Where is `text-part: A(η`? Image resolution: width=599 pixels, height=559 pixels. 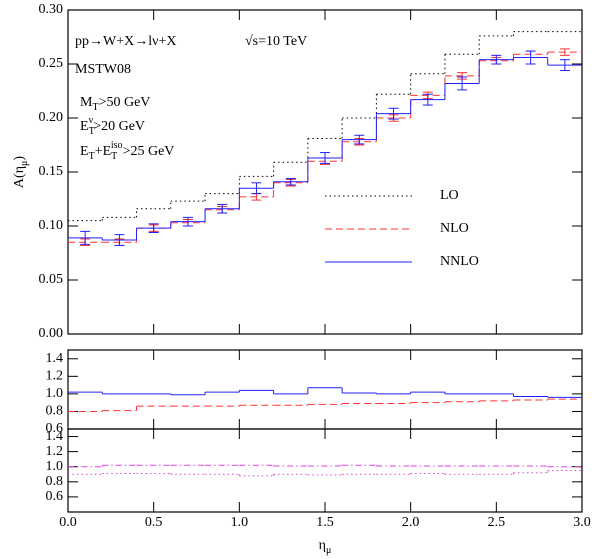
text-part: A(η is located at coordinates (19, 177).